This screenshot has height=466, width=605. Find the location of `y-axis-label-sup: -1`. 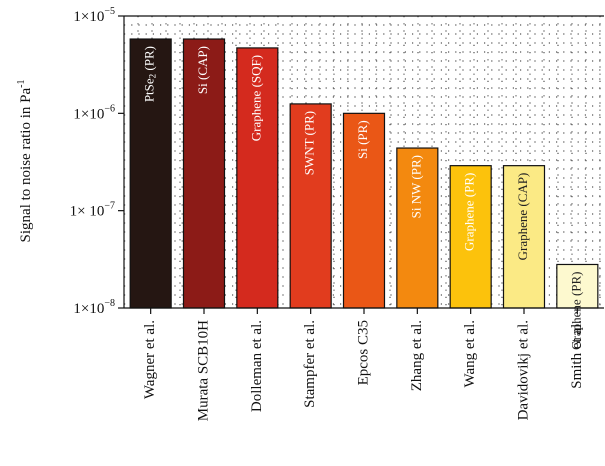

y-axis-label-sup: -1 is located at coordinates (21, 84).